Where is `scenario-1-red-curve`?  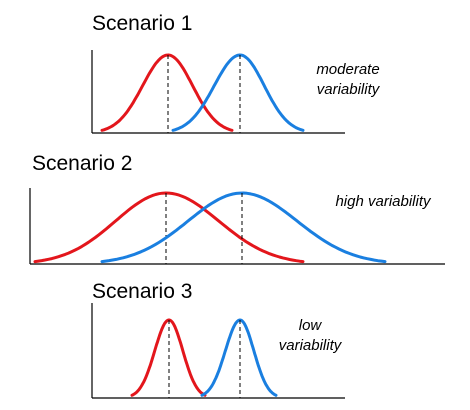 scenario-1-red-curve is located at coordinates (167, 92).